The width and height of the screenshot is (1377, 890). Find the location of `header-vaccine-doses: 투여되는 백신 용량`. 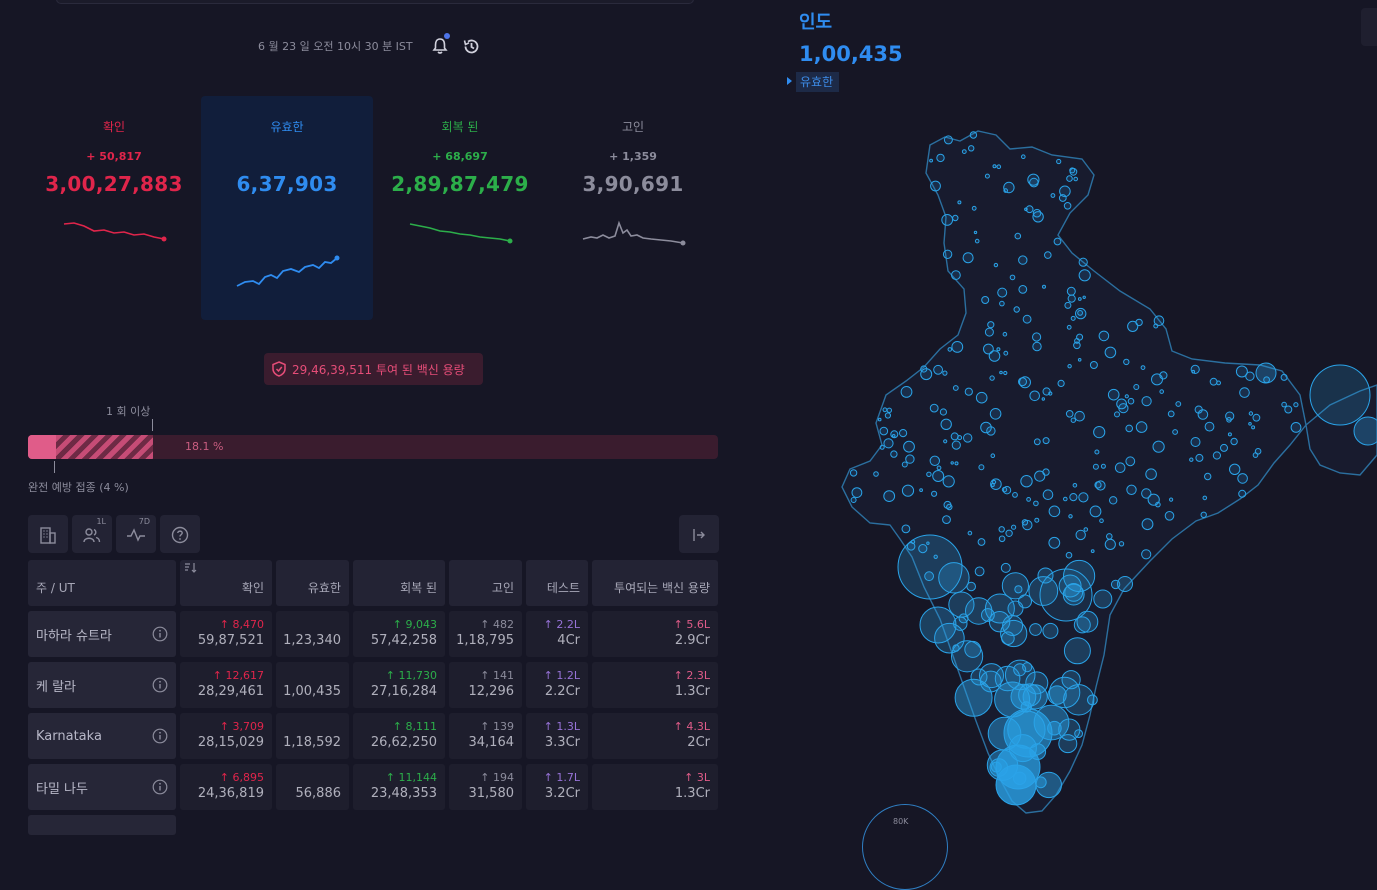

header-vaccine-doses: 투여되는 백신 용량 is located at coordinates (655, 583).